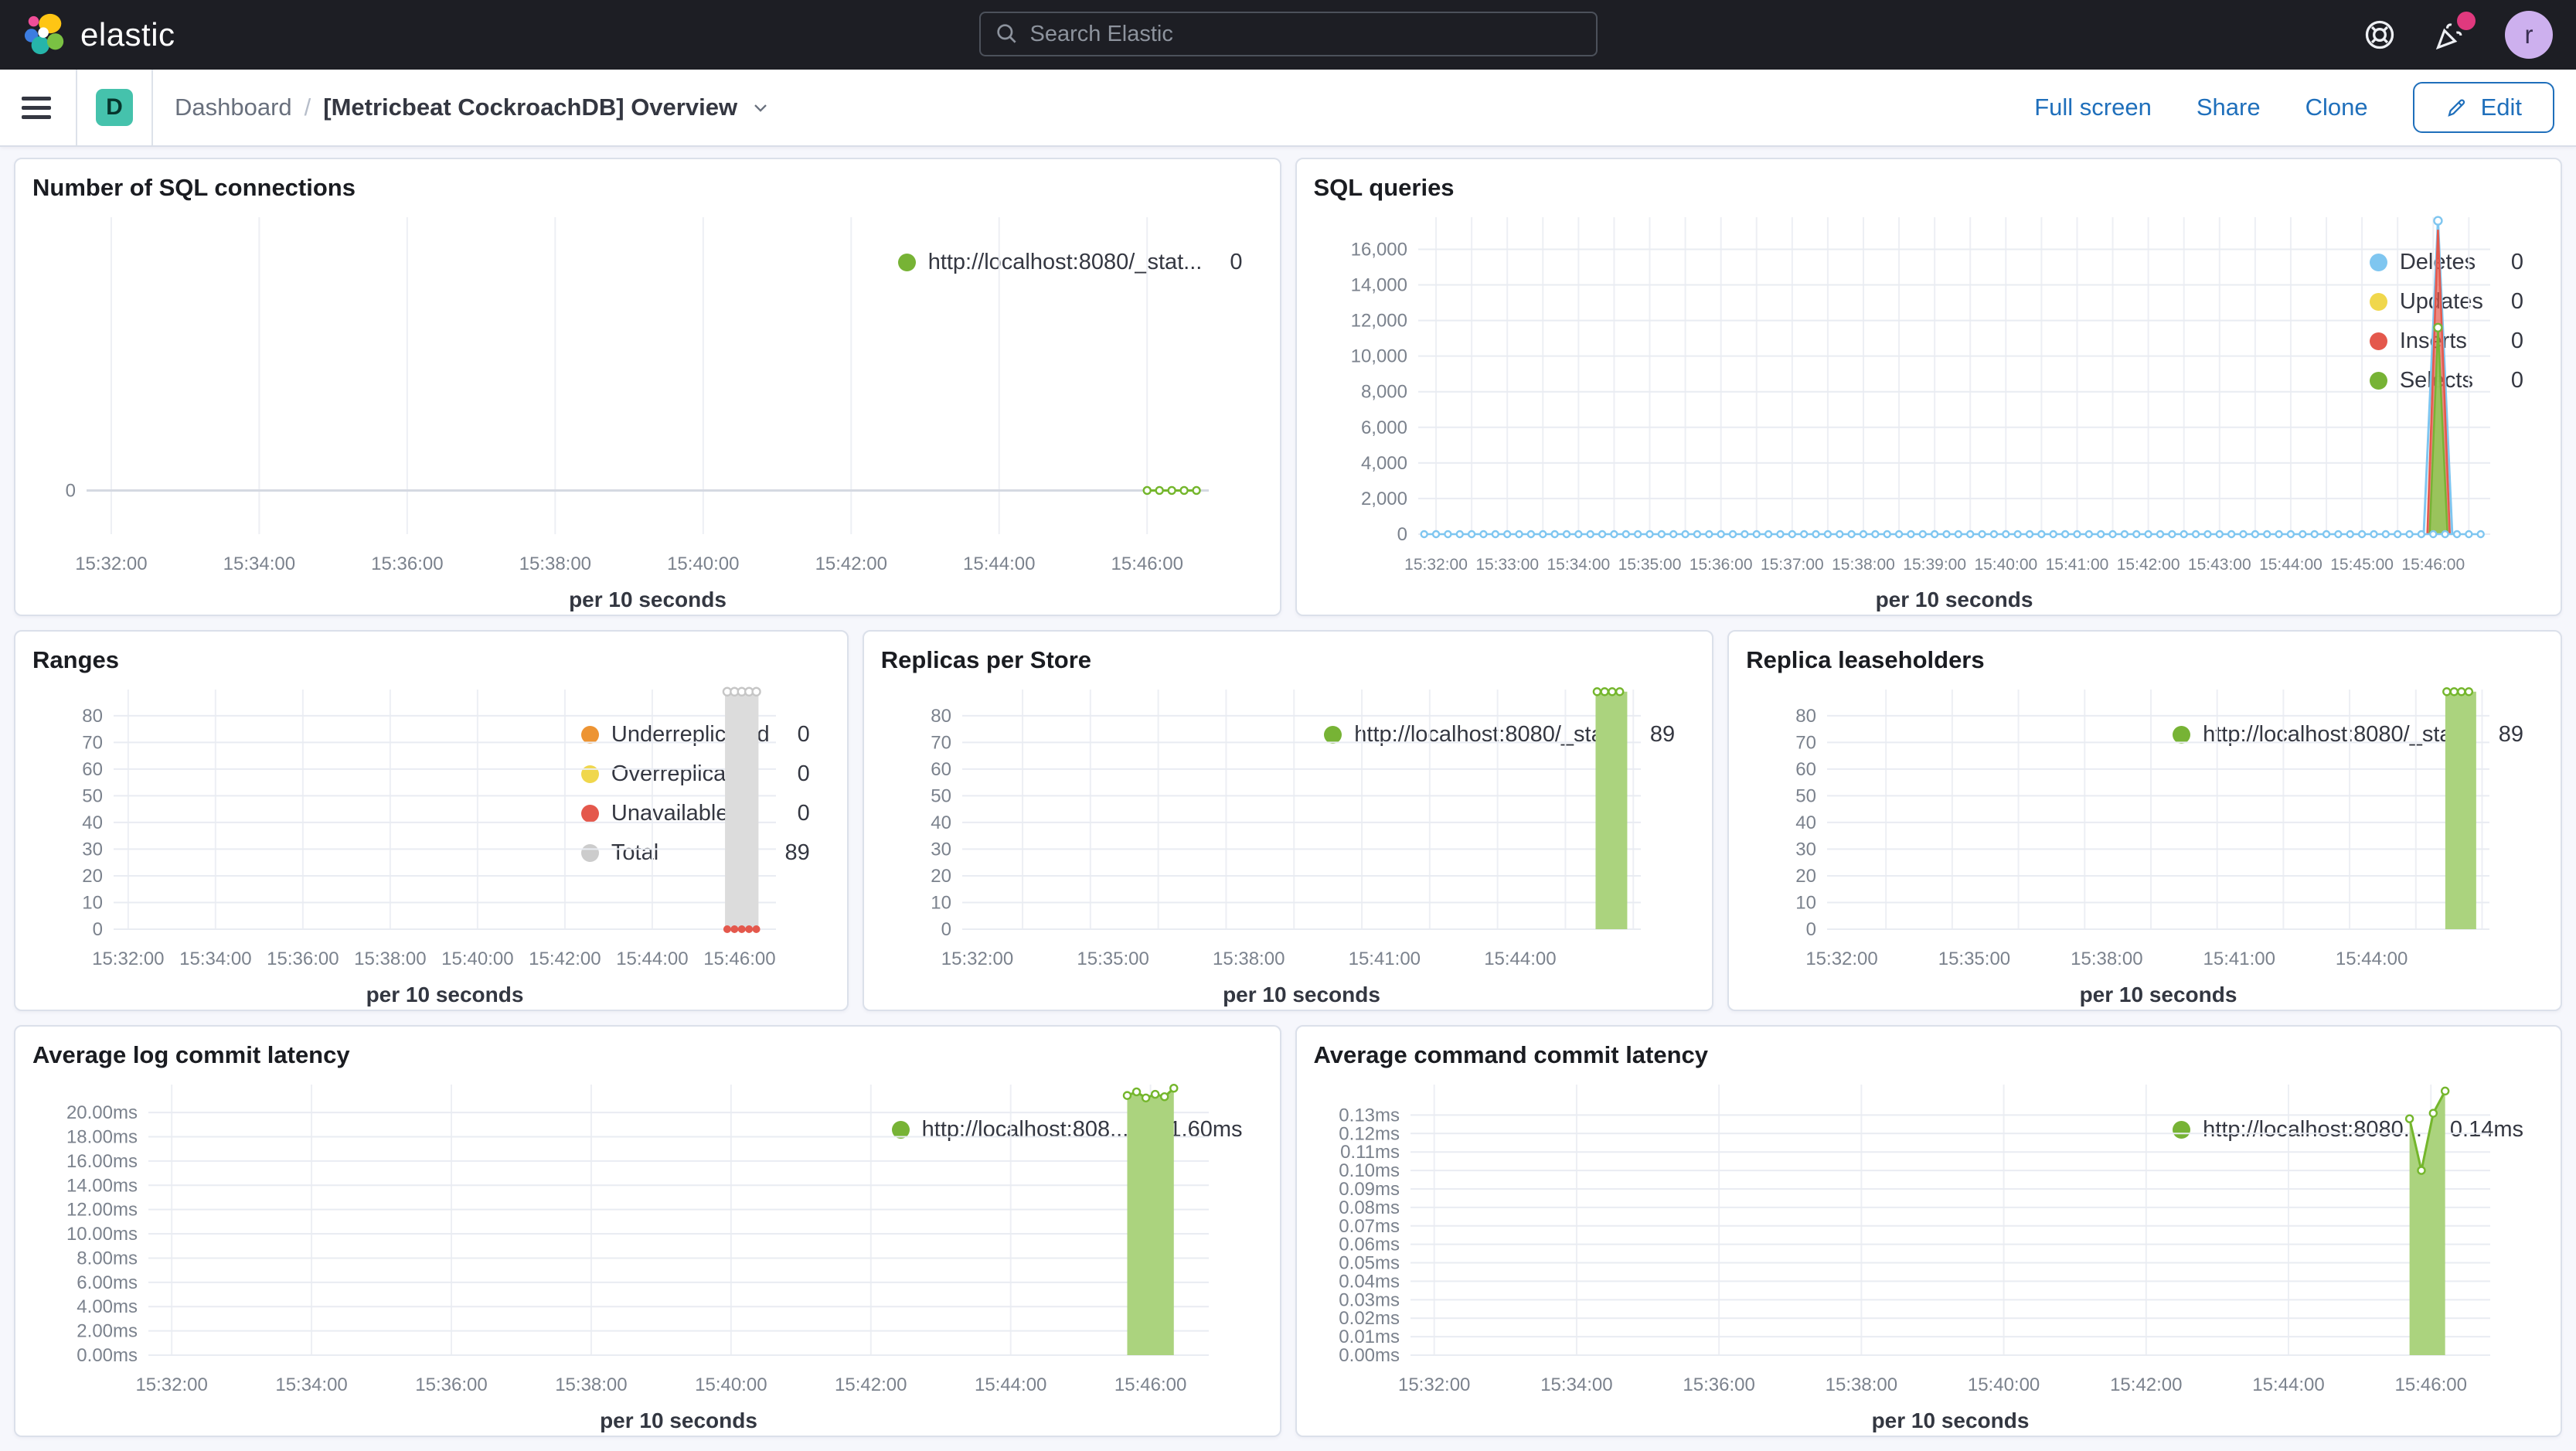 This screenshot has width=2576, height=1451. Describe the element at coordinates (1070, 262) in the screenshot. I see `legend-item: http://localhost:8080/_stat... 0` at that location.